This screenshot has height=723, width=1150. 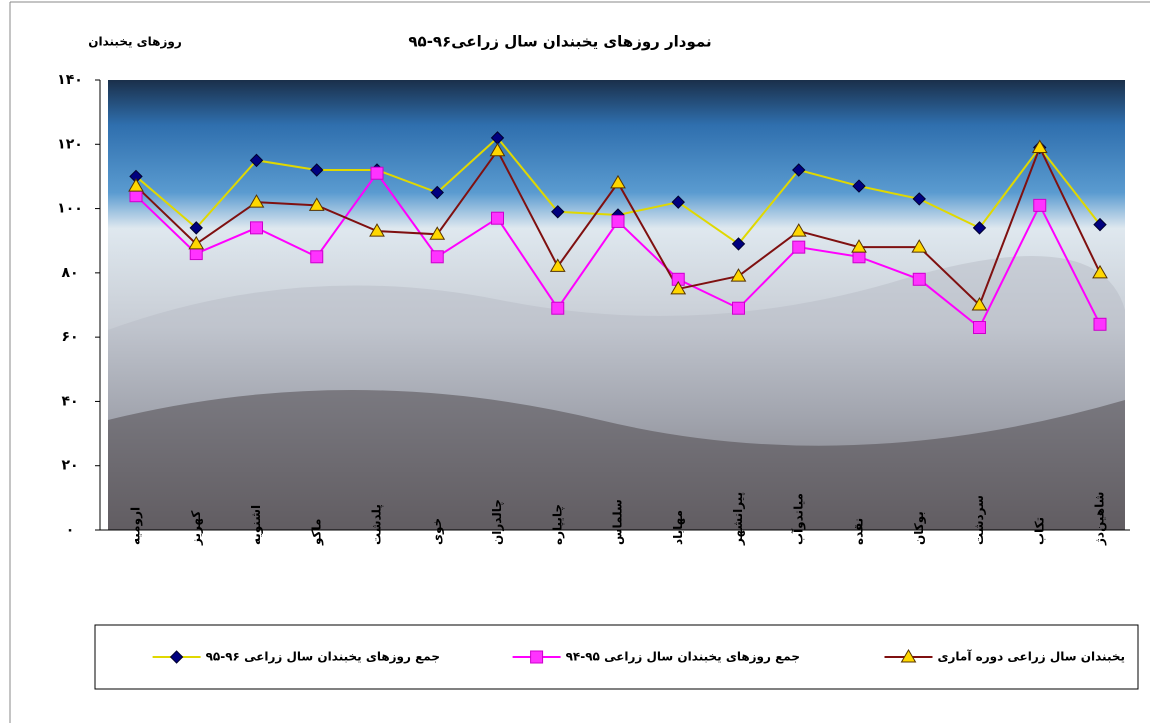 What do you see at coordinates (683, 657) in the screenshot?
I see `legend-label: جمع روزهای یخبندان سال زراعی ۹۵-۹۴` at bounding box center [683, 657].